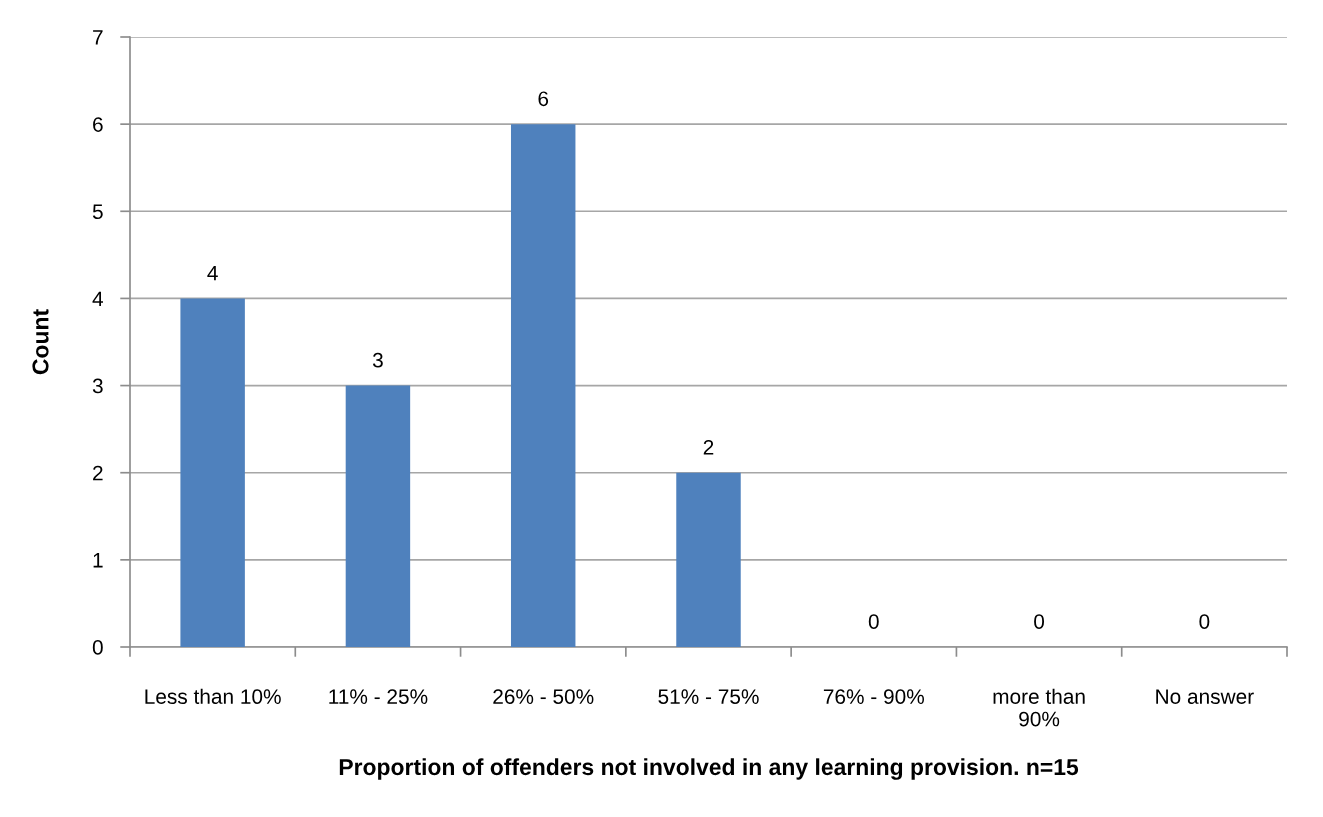  What do you see at coordinates (97, 212) in the screenshot?
I see `y-tick-label: 5` at bounding box center [97, 212].